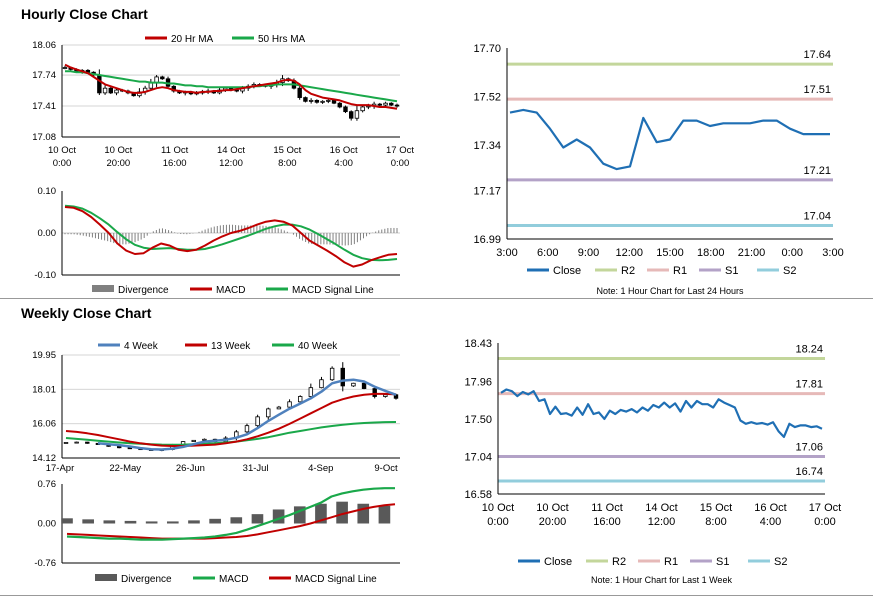 This screenshot has height=601, width=873. What do you see at coordinates (789, 271) in the screenshot?
I see `hourly-pivot-legend-s2-label: S2` at bounding box center [789, 271].